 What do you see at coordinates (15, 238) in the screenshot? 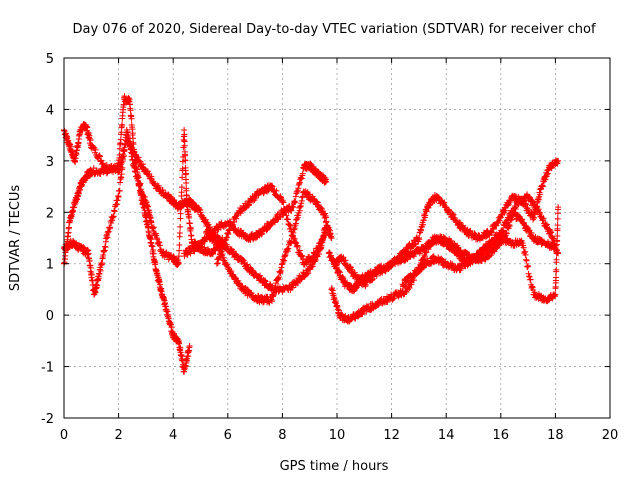
I see `y-axis-label: SDTVAR / TECUs` at bounding box center [15, 238].